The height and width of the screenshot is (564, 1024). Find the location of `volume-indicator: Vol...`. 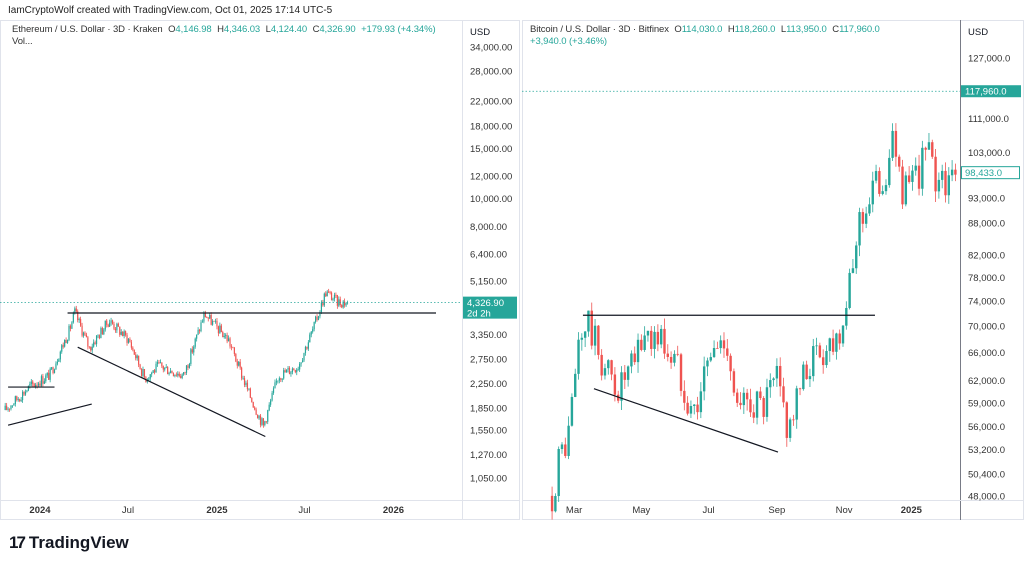

volume-indicator: Vol... is located at coordinates (22, 41).